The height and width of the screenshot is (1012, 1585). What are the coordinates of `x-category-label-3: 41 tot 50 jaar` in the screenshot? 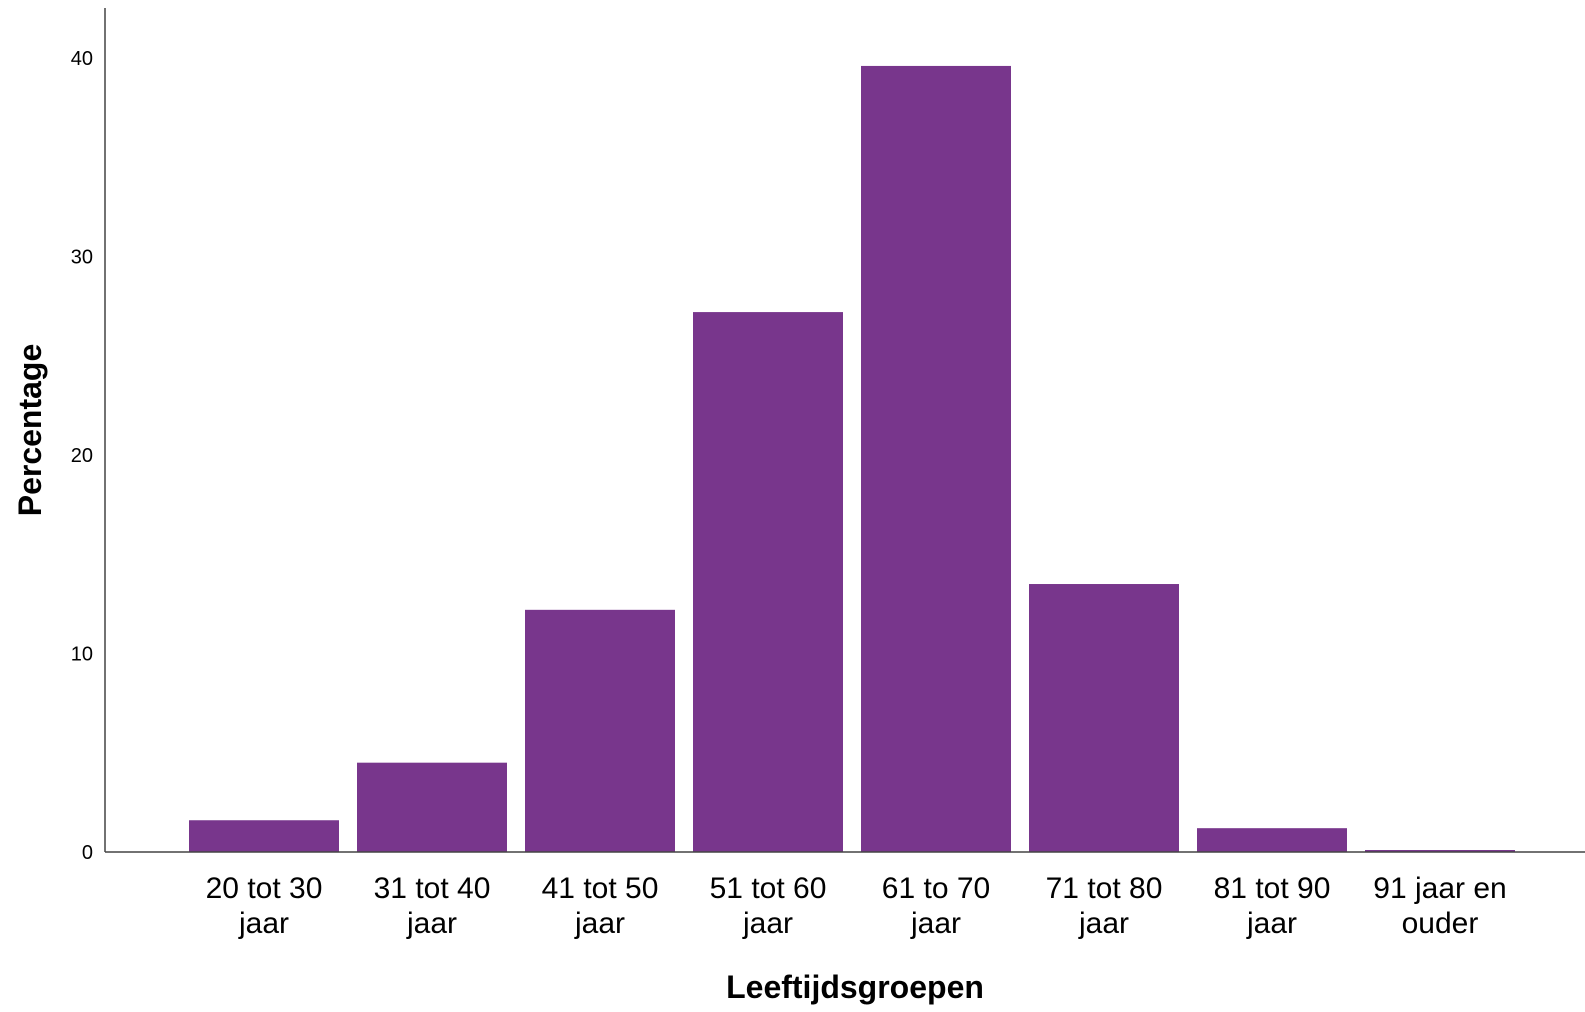 It's located at (600, 906).